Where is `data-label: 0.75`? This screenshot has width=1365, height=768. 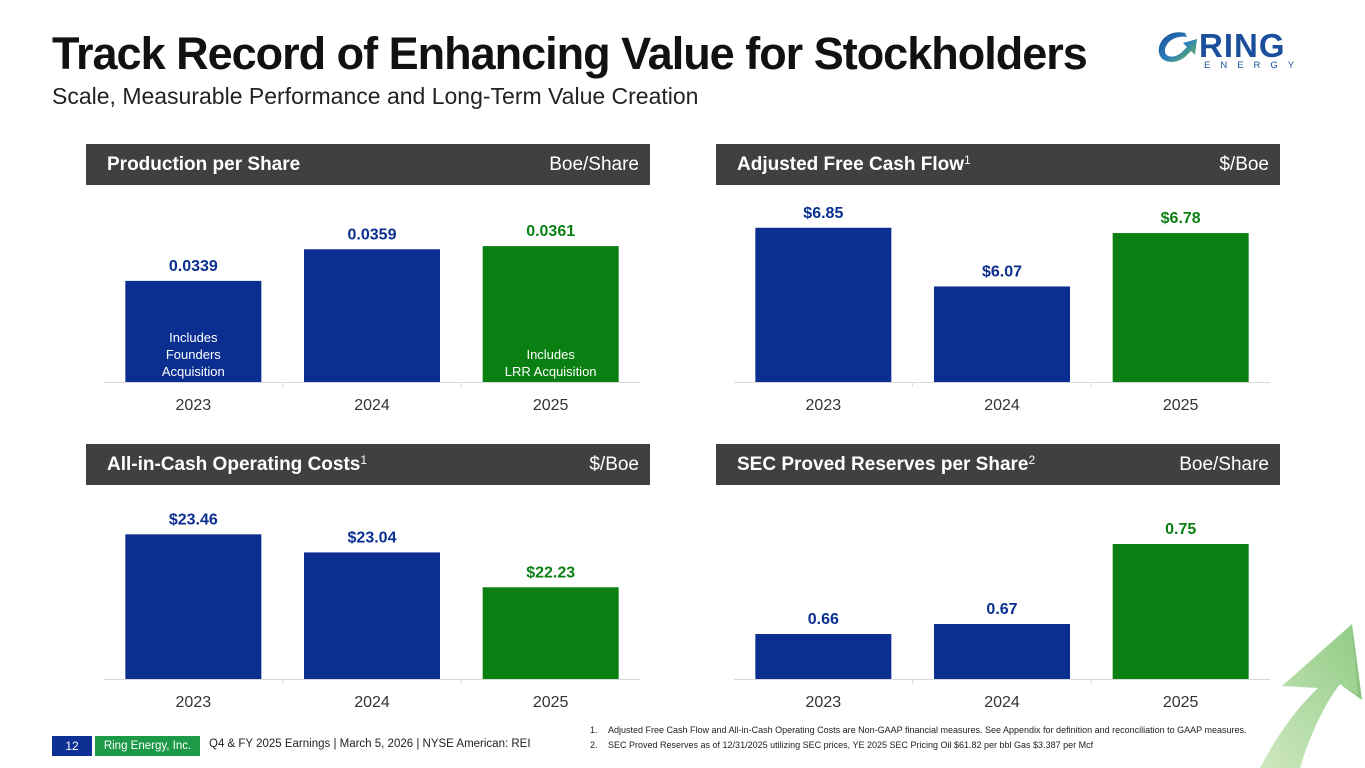
data-label: 0.75 is located at coordinates (1180, 529).